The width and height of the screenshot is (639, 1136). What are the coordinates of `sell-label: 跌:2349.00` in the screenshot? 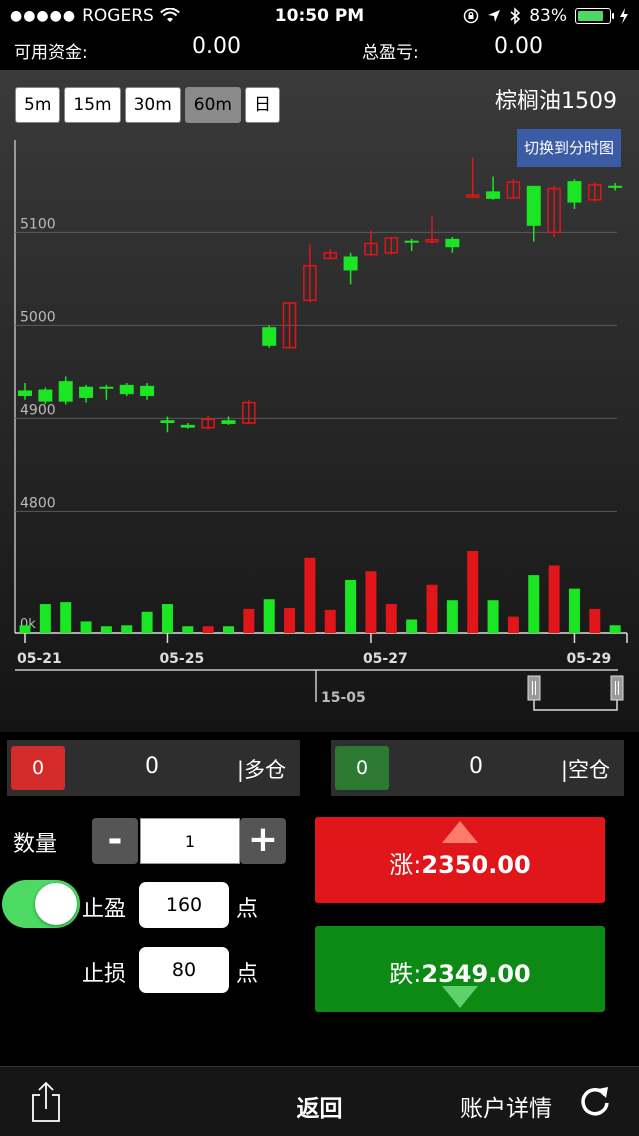 It's located at (460, 971).